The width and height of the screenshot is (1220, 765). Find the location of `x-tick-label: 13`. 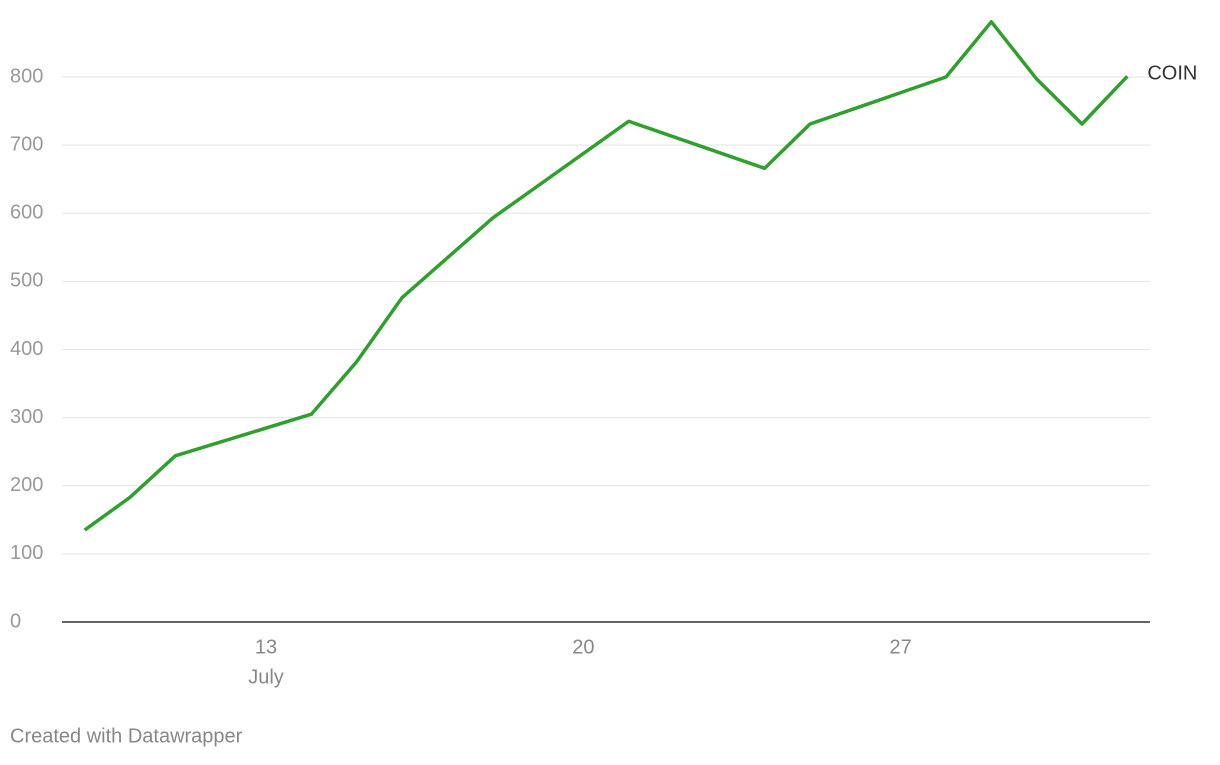

x-tick-label: 13 is located at coordinates (266, 647).